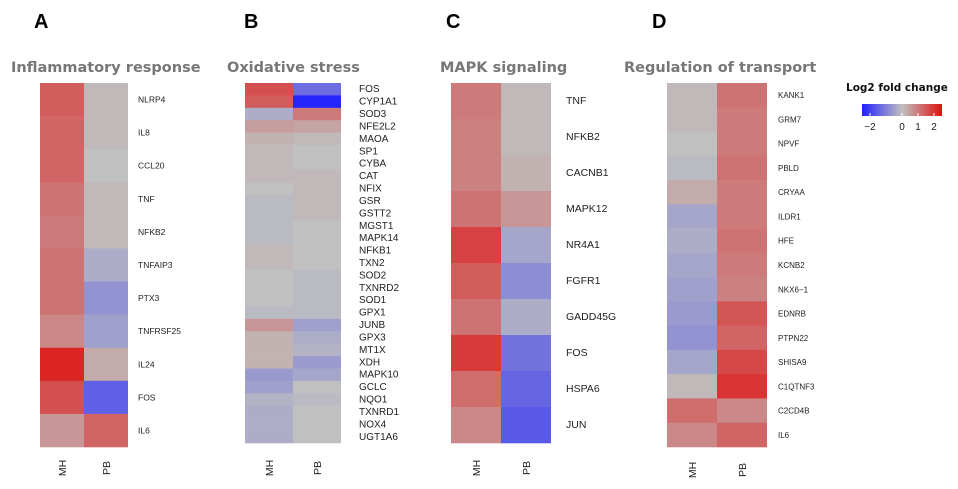 The image size is (958, 489). I want to click on row-label: CACNB1, so click(587, 173).